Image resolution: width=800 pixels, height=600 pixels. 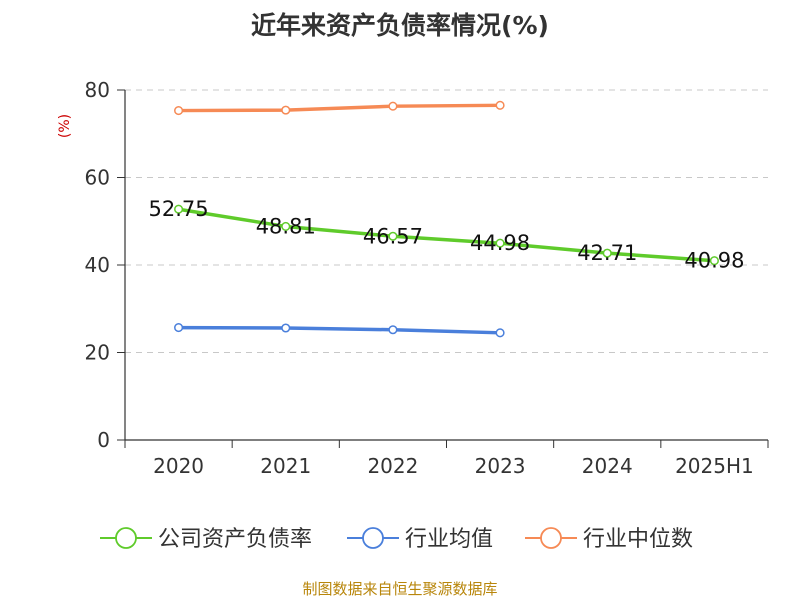 What do you see at coordinates (449, 539) in the screenshot?
I see `legend-label: 行业均值` at bounding box center [449, 539].